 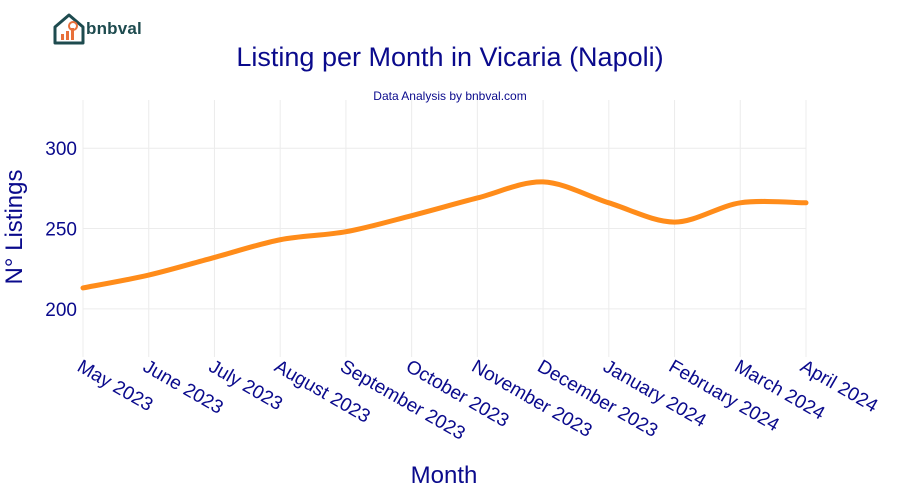 I want to click on chart-subtitle: Data Analysis by bnbval.com, so click(x=450, y=96).